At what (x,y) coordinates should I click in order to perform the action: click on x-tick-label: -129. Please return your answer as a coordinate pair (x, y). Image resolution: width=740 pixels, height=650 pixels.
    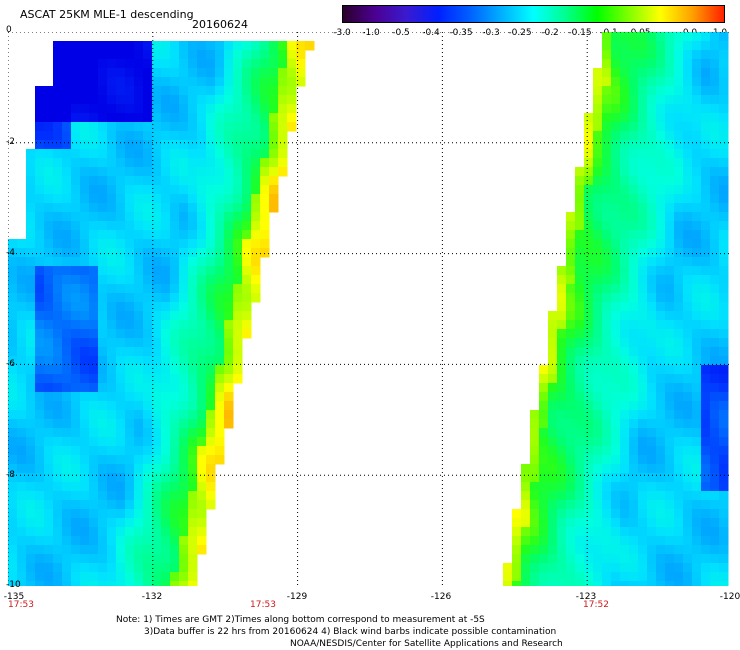
    Looking at the image, I should click on (297, 597).